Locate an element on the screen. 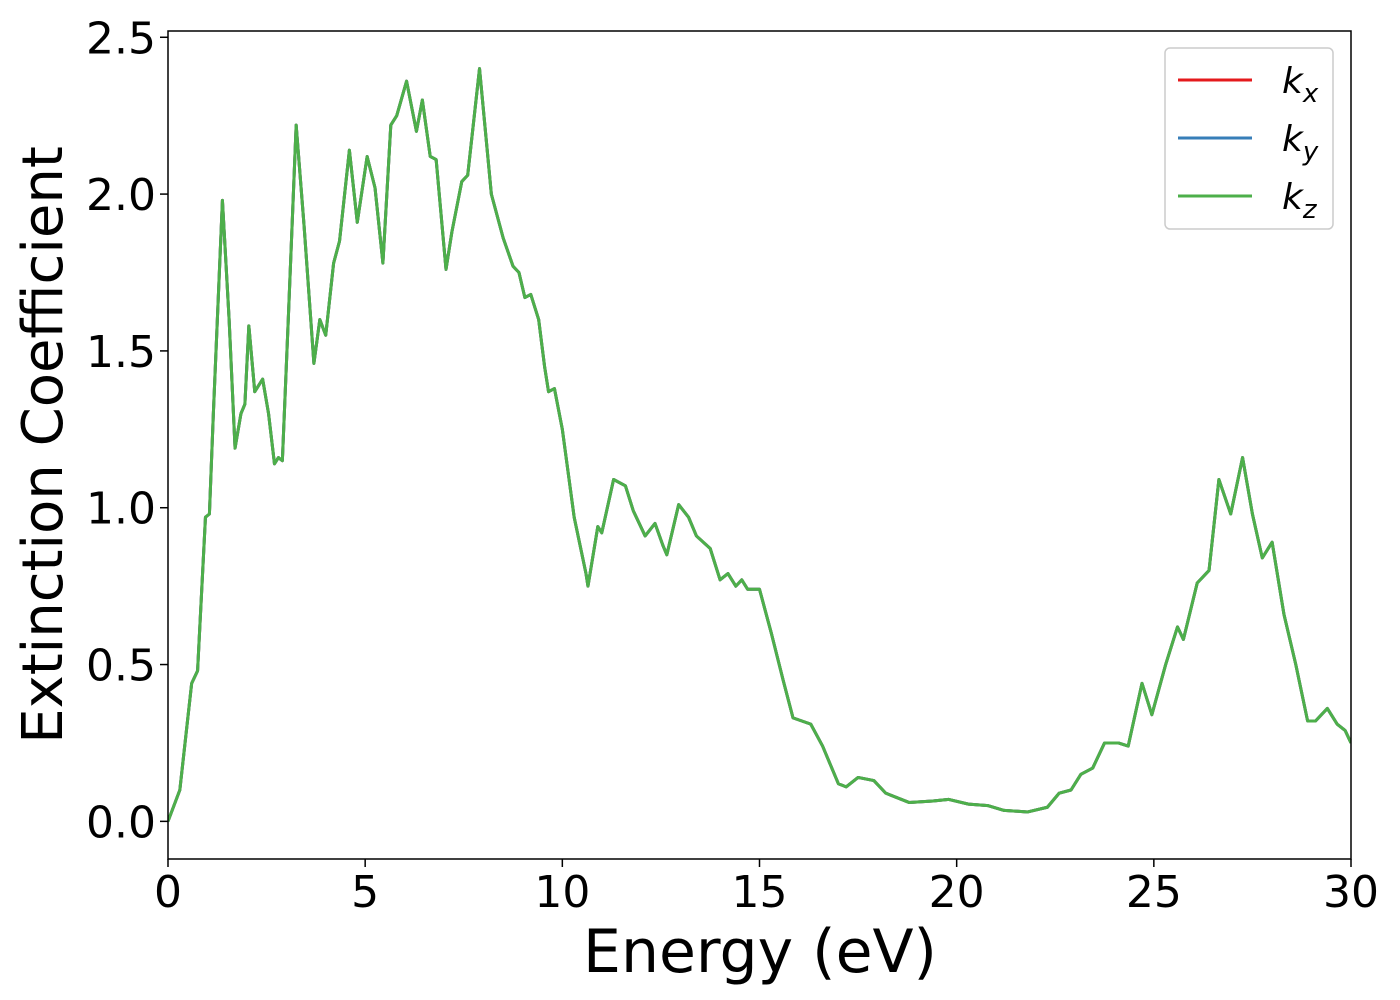 Image resolution: width=1400 pixels, height=1000 pixels. y-tick-label: 0.0 is located at coordinates (121, 822).